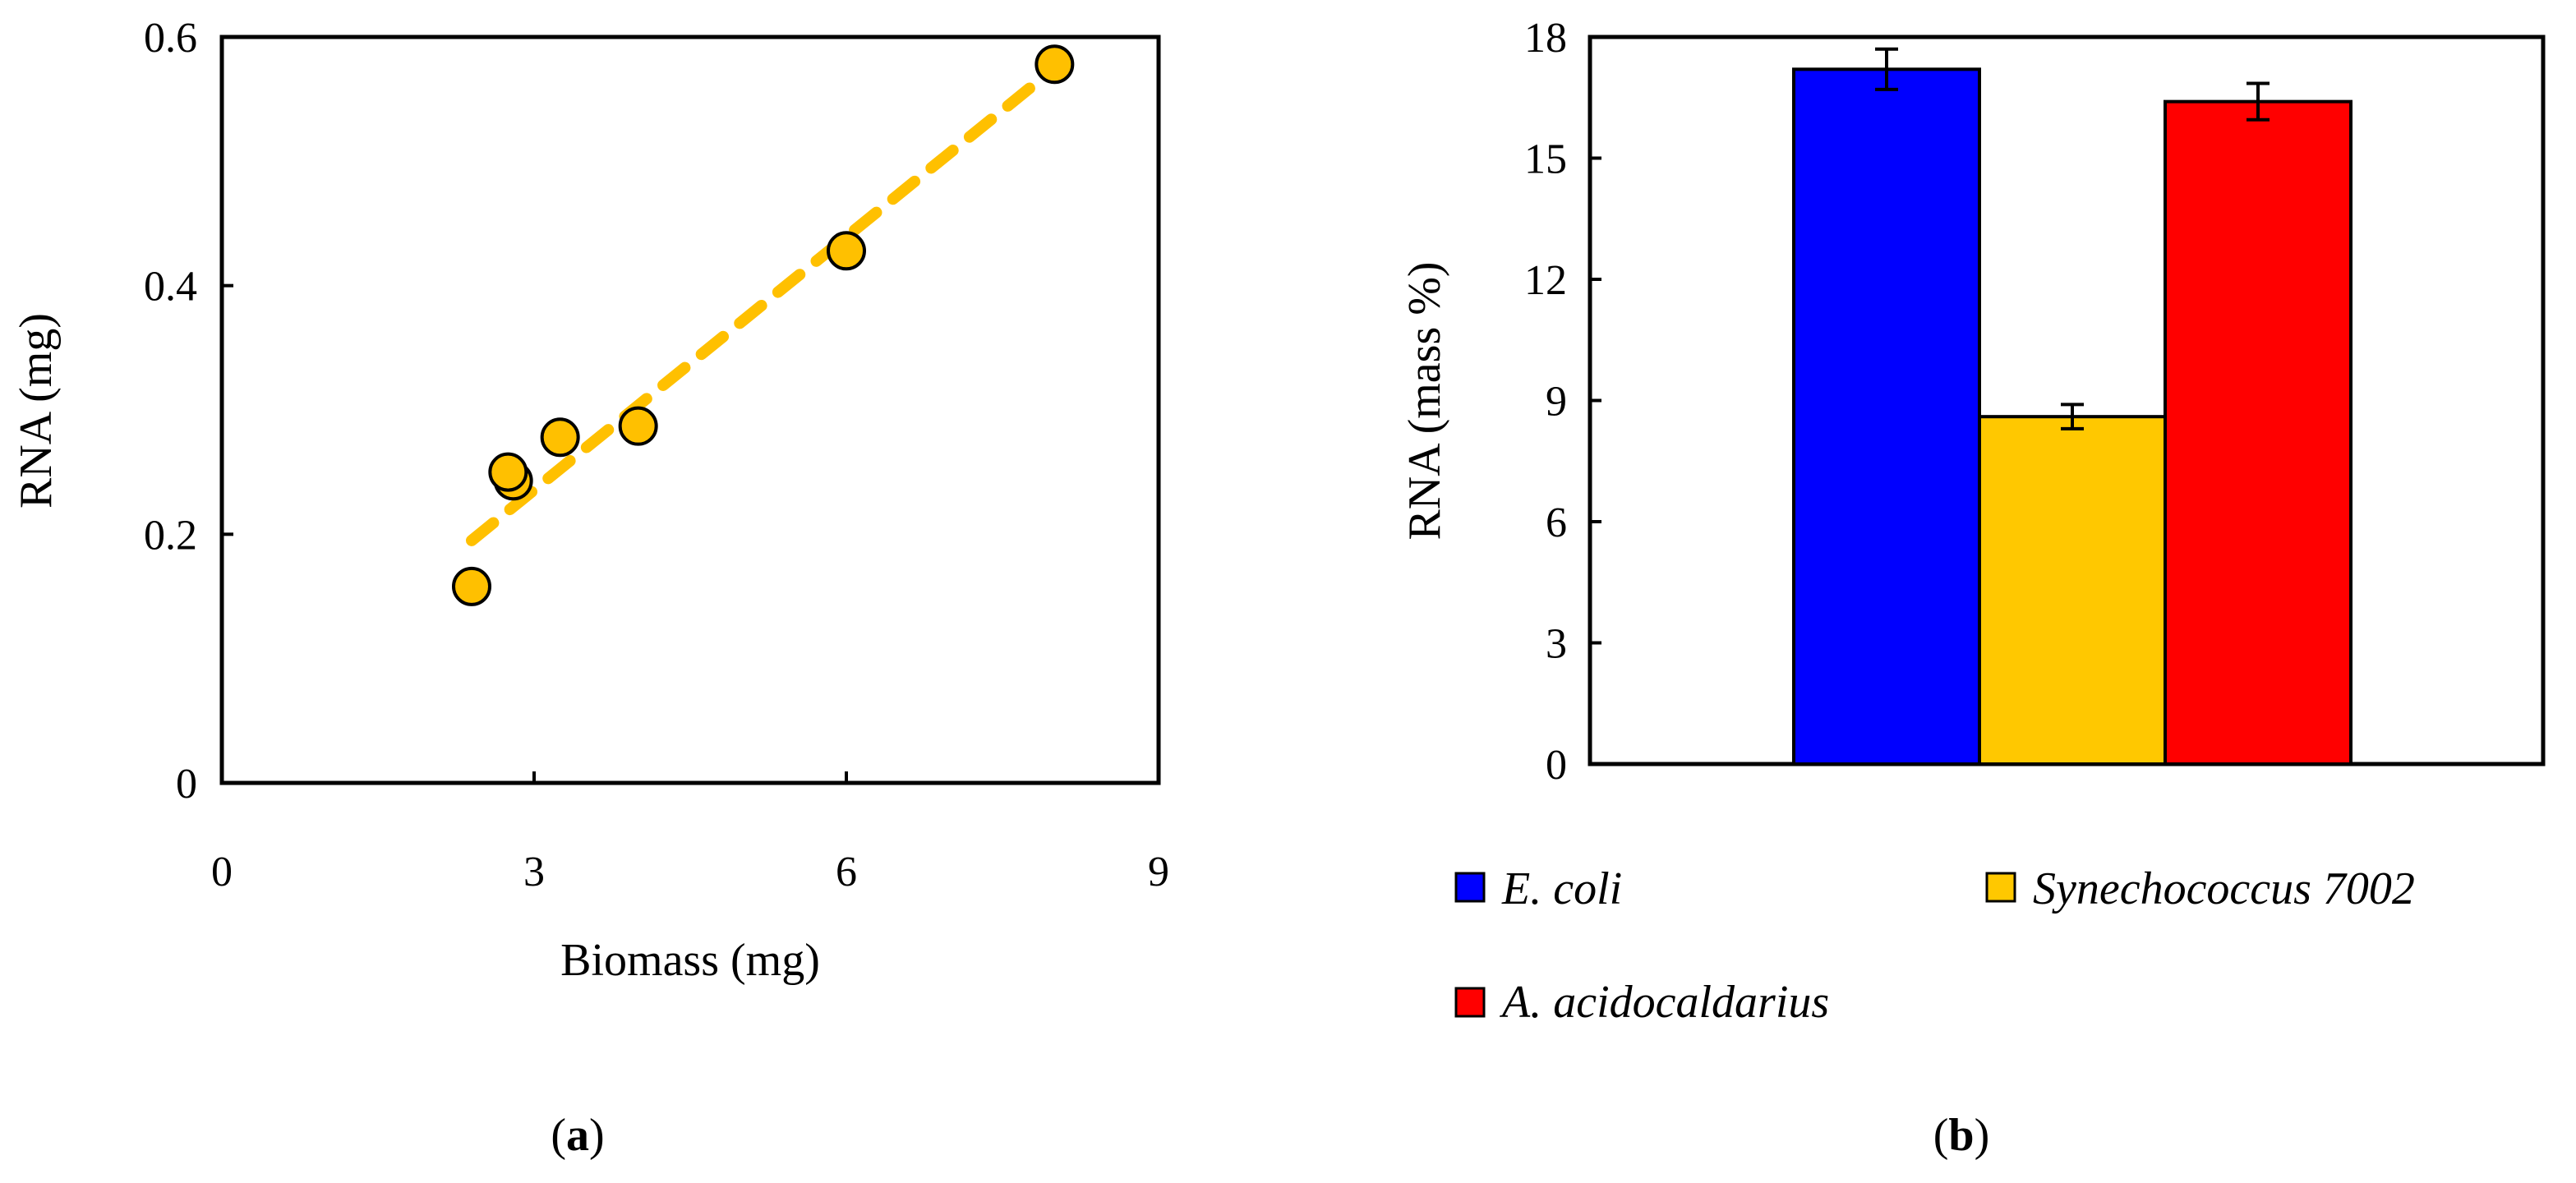  I want to click on panel-a-y-tick-label: 0, so click(186, 784).